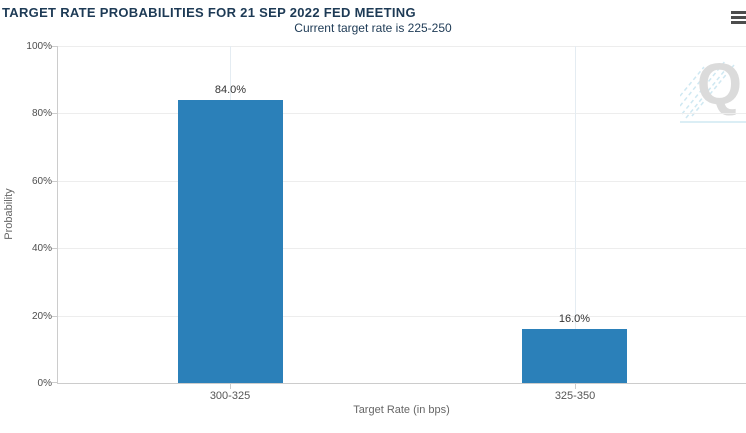 This screenshot has height=433, width=746. What do you see at coordinates (401, 410) in the screenshot?
I see `x-axis-title: Target Rate (in bps)` at bounding box center [401, 410].